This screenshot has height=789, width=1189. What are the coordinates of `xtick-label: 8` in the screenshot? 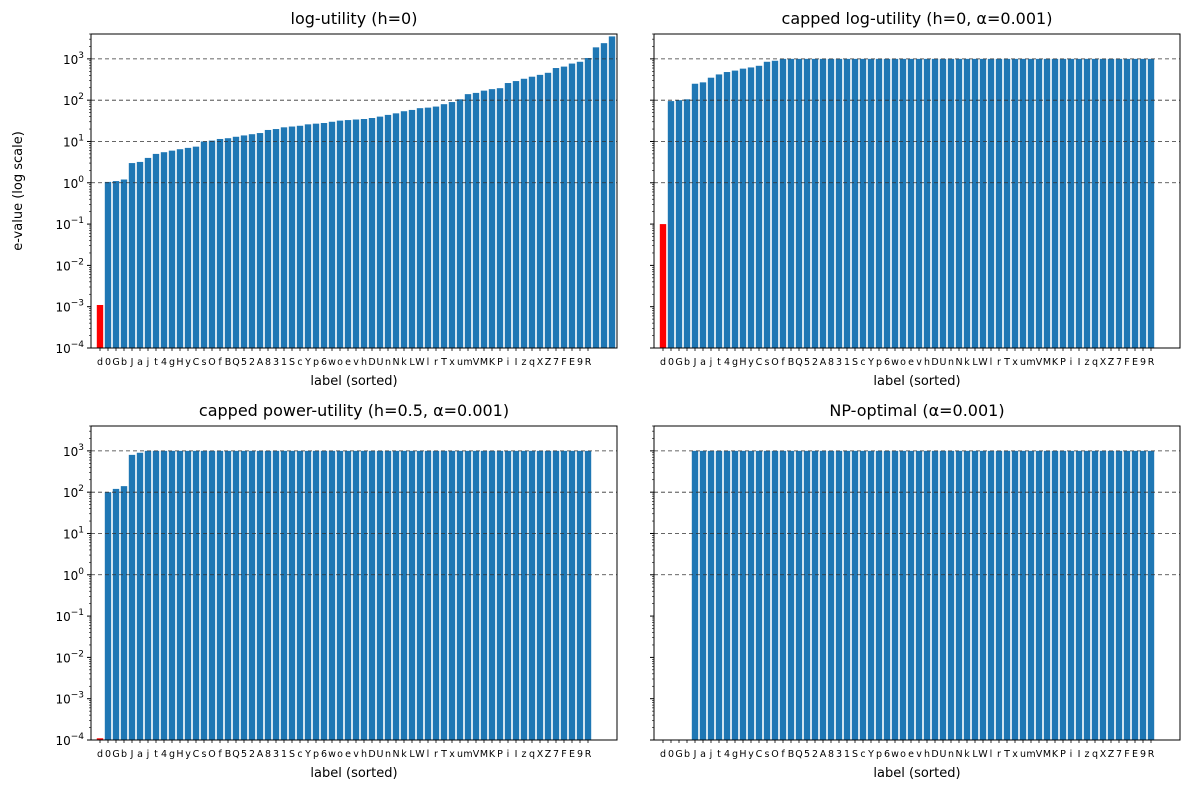 It's located at (831, 754).